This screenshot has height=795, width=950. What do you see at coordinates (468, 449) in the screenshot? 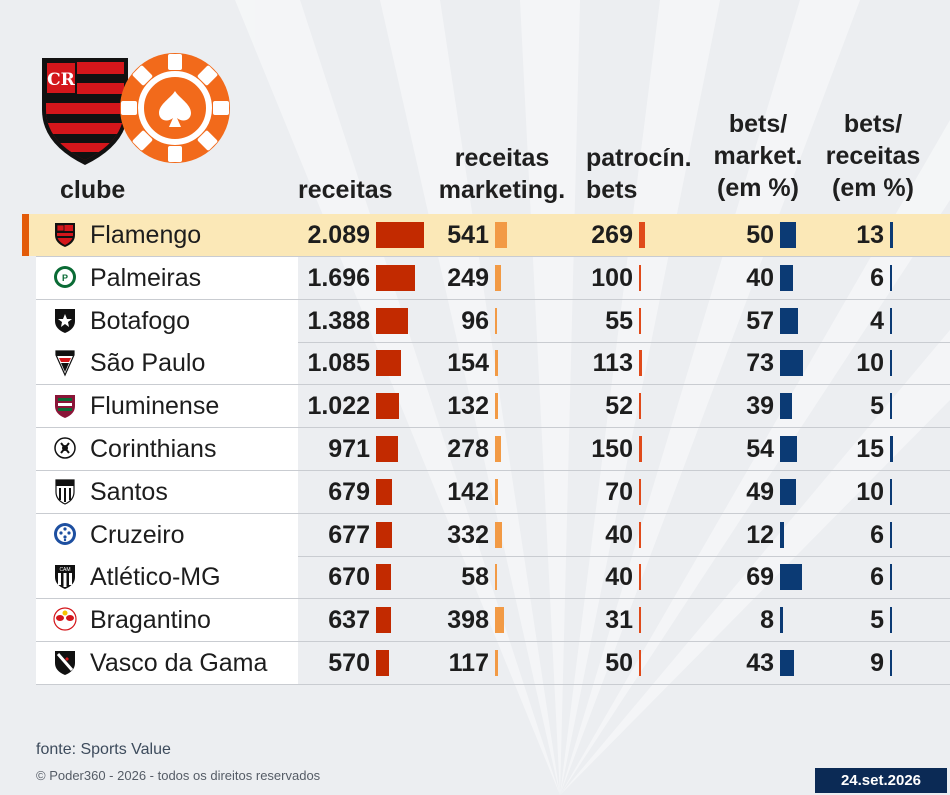
I see `marketing-value: 278` at bounding box center [468, 449].